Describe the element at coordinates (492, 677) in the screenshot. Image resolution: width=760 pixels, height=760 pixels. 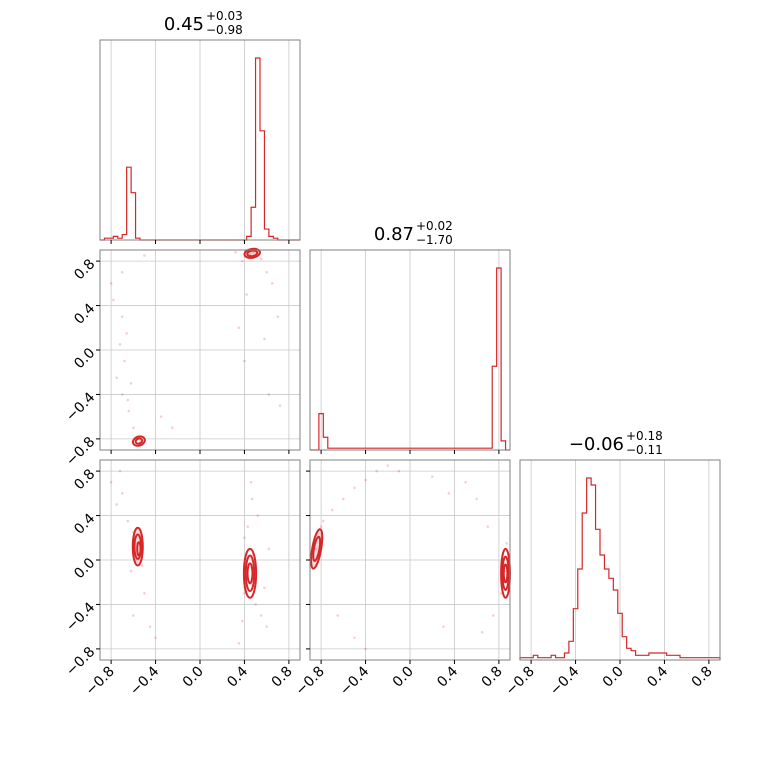
I see `x-tick-label: 0.8` at that location.